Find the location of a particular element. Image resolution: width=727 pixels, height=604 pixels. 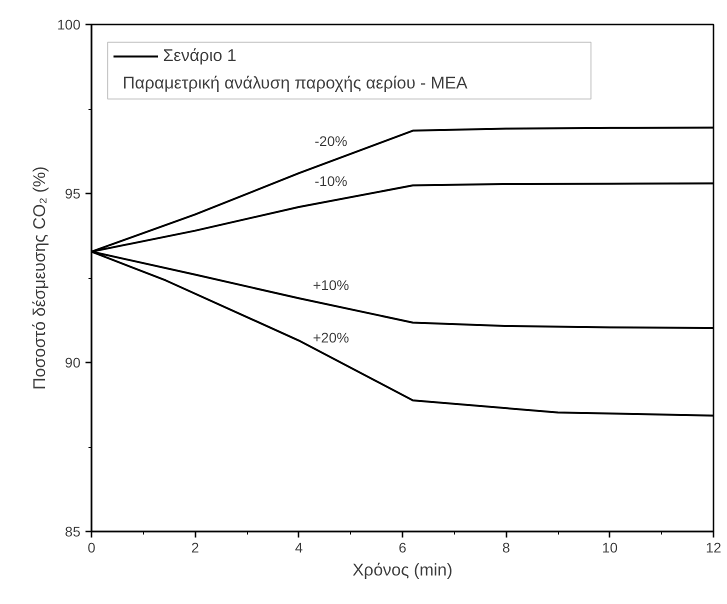

x-tick-label: 10 is located at coordinates (610, 548).